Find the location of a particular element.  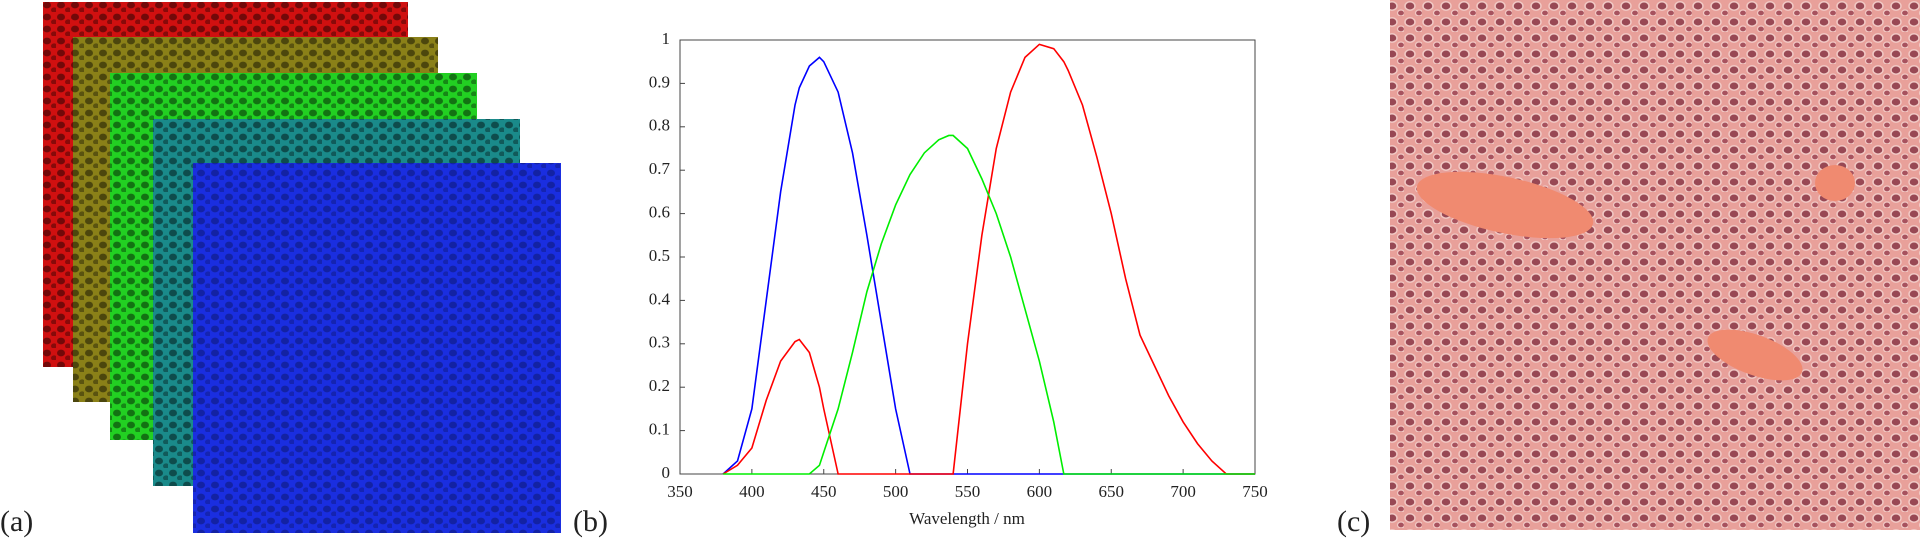

y-tick-label: 0.9 is located at coordinates (659, 81).